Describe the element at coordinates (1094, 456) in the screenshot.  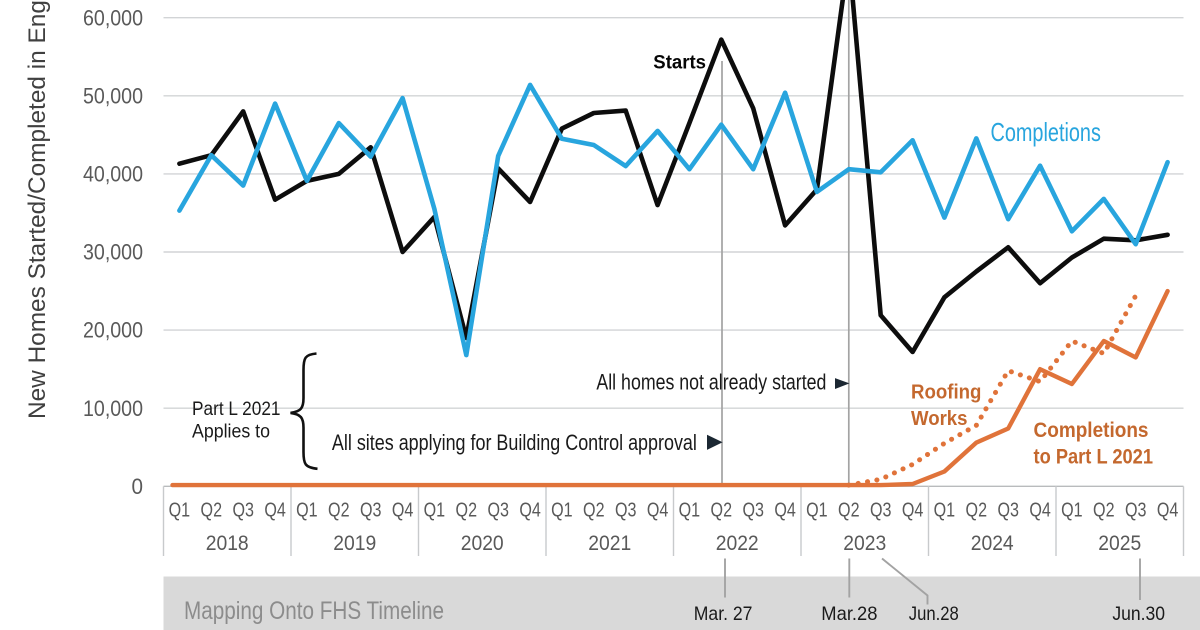
I see `svg-text: to Part L 2021` at that location.